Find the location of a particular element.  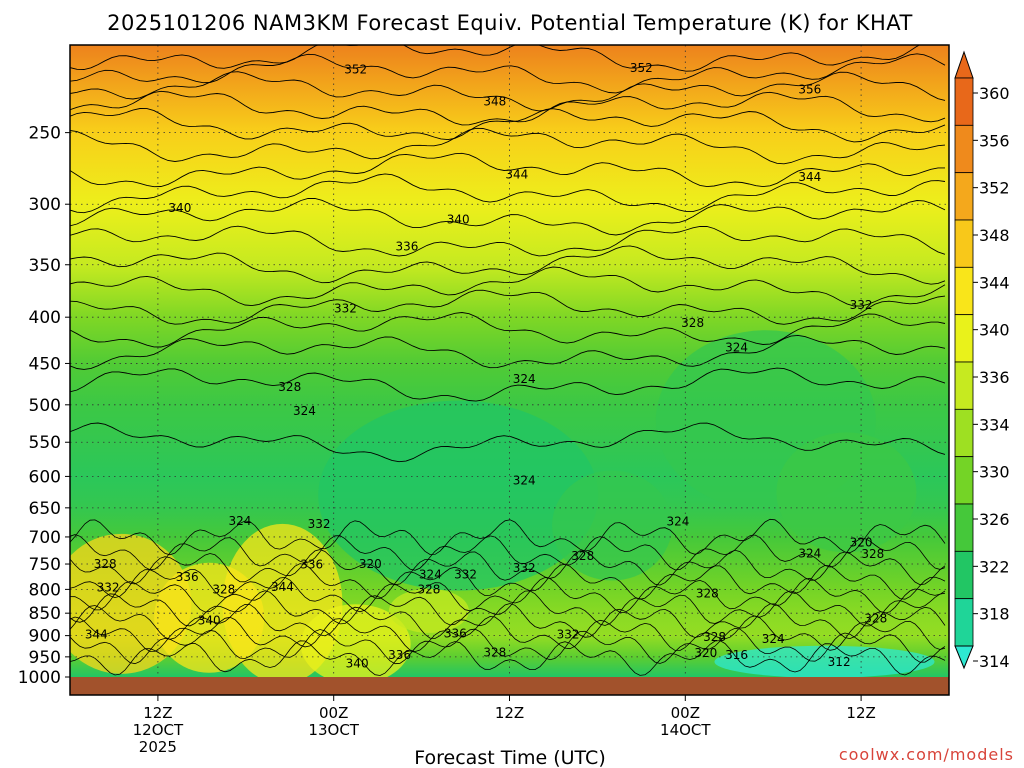

colorbar-label: 322 is located at coordinates (994, 566).